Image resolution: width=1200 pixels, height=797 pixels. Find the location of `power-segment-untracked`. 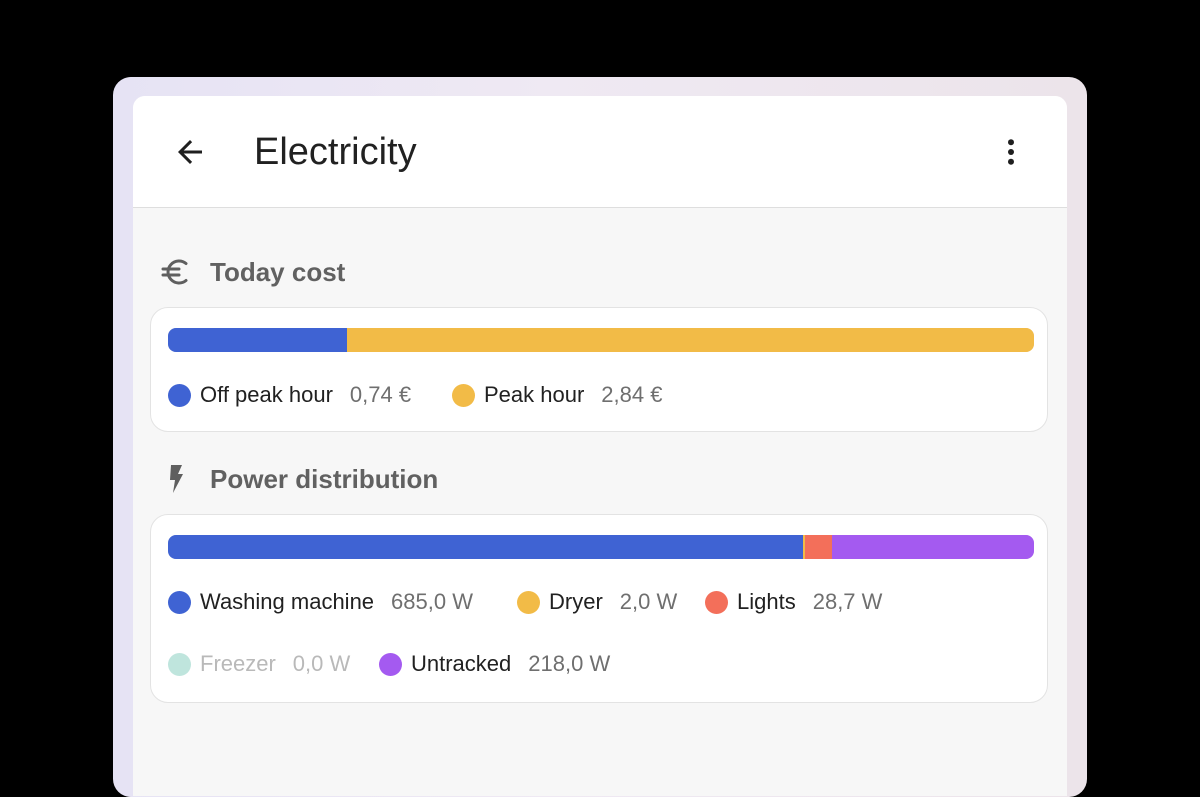

power-segment-untracked is located at coordinates (932, 547).